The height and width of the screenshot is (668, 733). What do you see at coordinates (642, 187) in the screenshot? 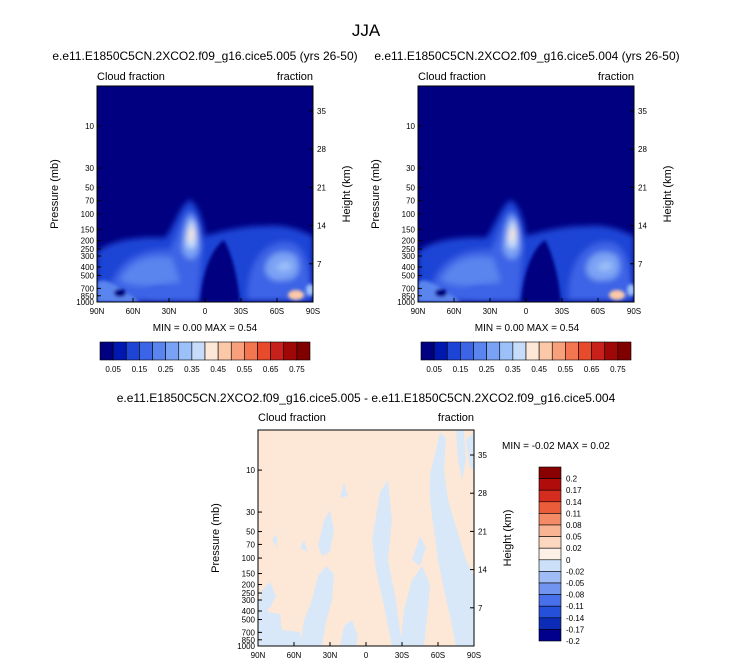
I see `height-tick-label: 21` at bounding box center [642, 187].